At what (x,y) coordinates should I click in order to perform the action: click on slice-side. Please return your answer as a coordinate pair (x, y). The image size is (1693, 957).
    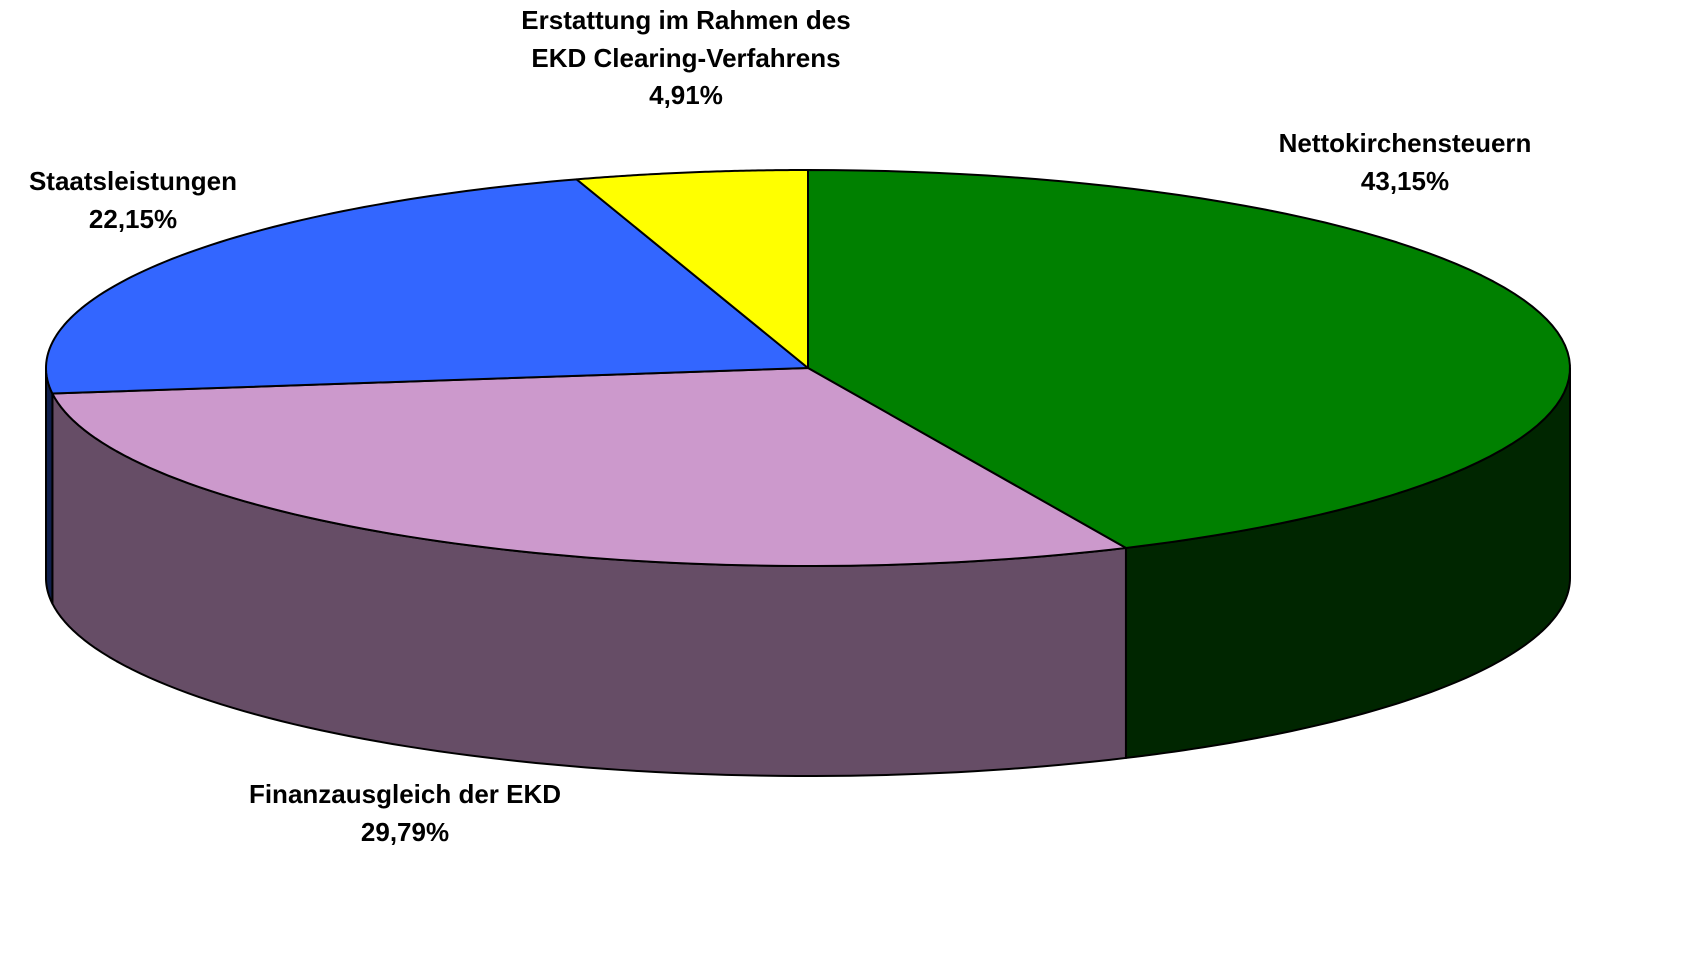
    Looking at the image, I should click on (49, 486).